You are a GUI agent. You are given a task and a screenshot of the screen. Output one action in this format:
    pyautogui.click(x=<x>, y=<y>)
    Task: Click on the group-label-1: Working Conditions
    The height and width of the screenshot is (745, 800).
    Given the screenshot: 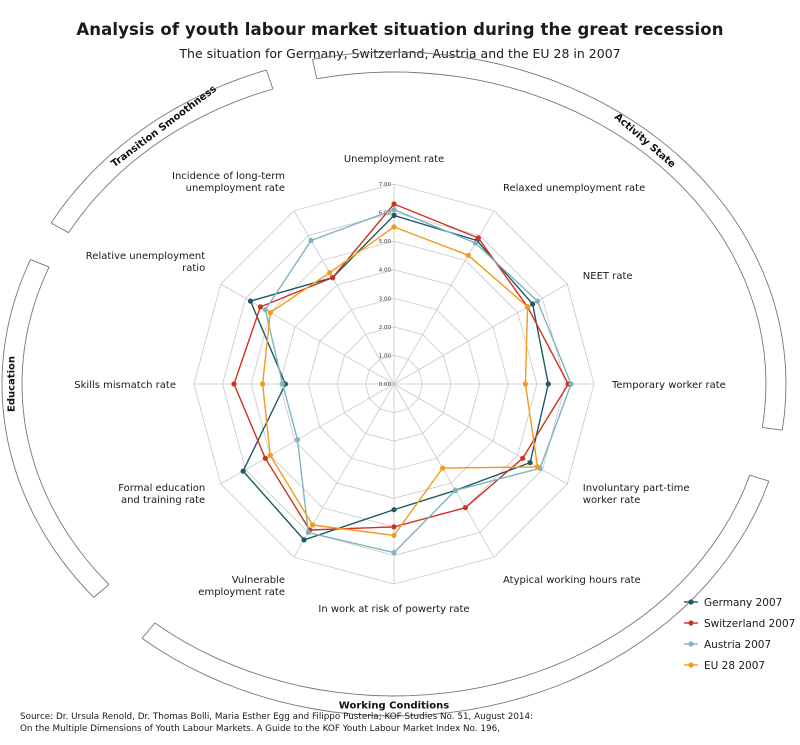 What is the action you would take?
    pyautogui.click(x=394, y=706)
    